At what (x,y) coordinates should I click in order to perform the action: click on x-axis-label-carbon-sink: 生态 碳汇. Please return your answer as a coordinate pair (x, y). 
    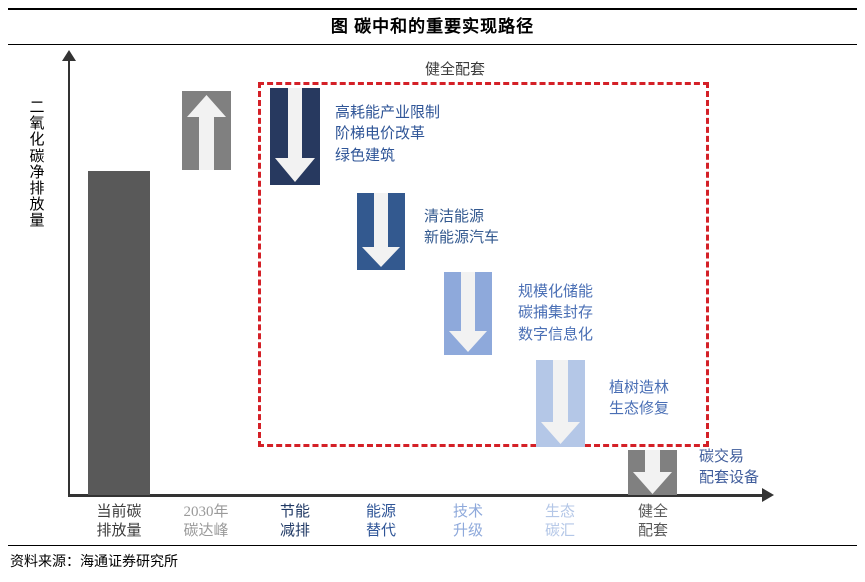
    Looking at the image, I should click on (560, 522).